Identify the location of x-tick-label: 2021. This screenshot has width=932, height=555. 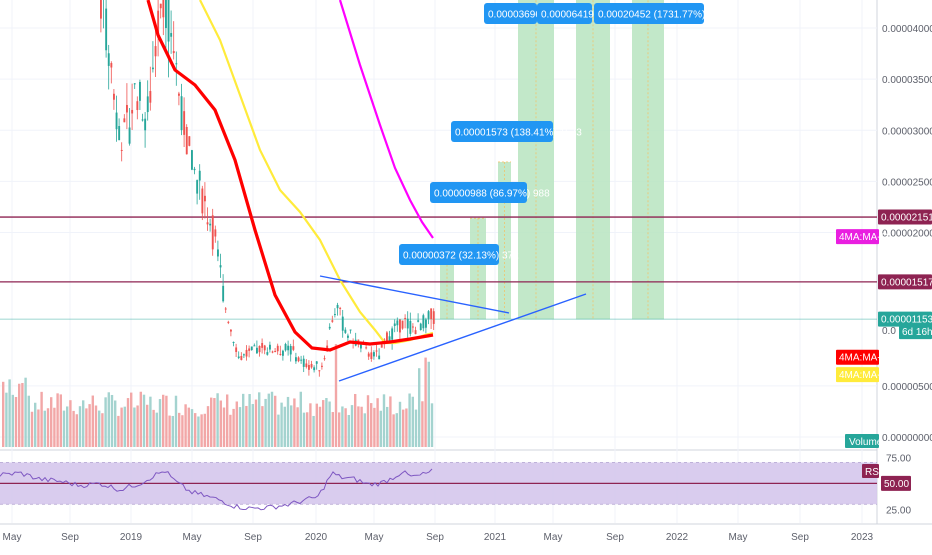
(495, 537).